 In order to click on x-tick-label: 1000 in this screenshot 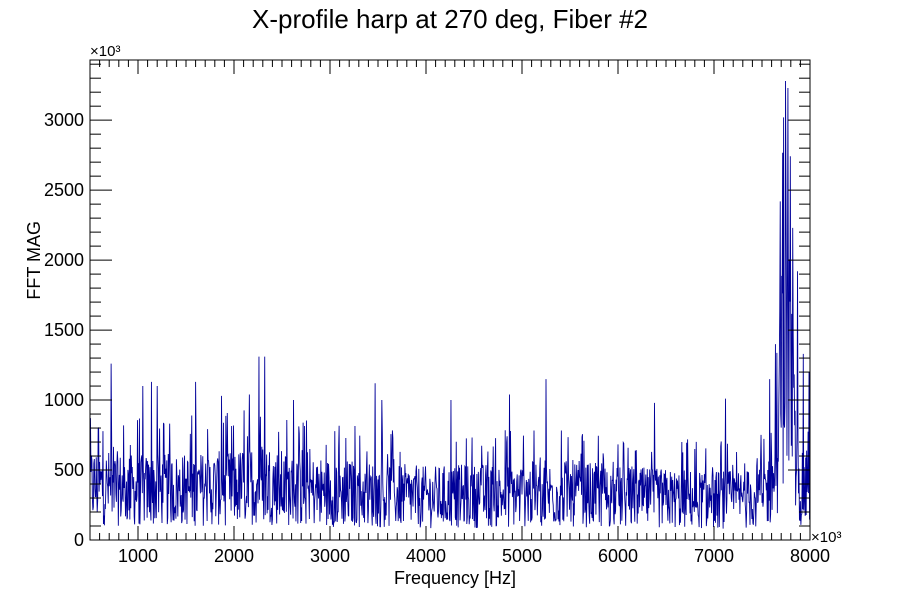, I will do `click(138, 556)`.